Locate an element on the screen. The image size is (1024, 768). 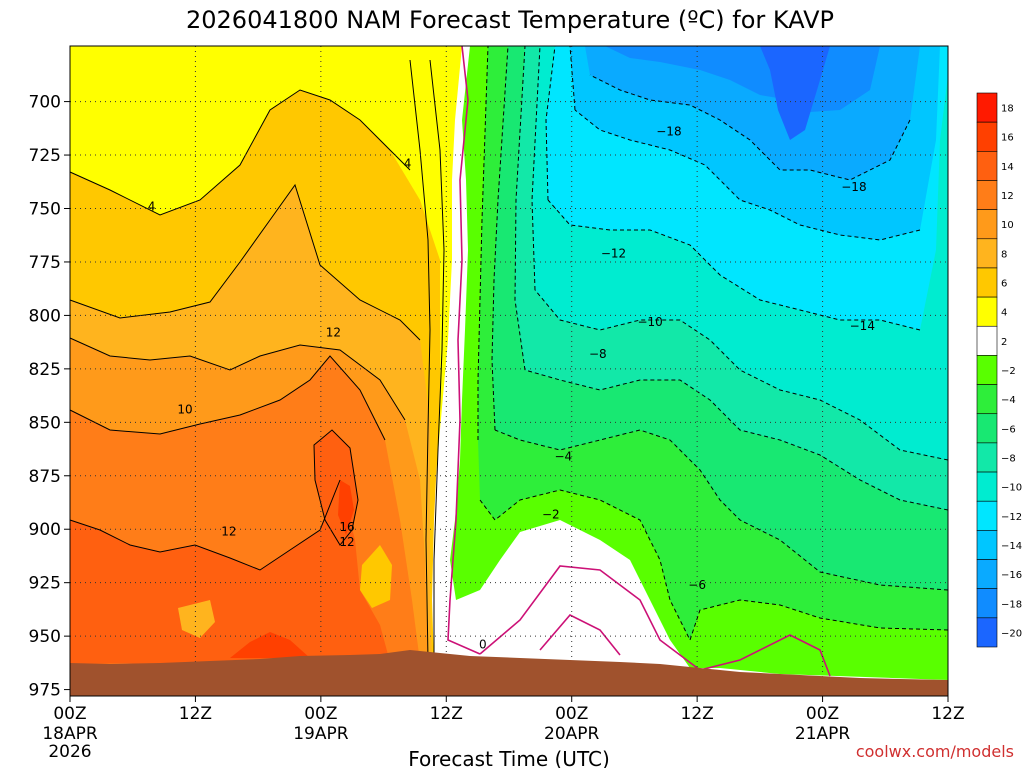
x-date-label: 21APR is located at coordinates (823, 734).